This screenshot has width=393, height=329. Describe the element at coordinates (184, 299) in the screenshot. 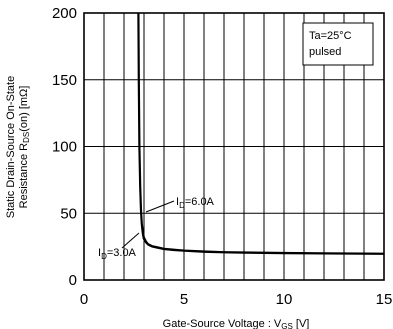

I see `x-tick-label: 5` at that location.